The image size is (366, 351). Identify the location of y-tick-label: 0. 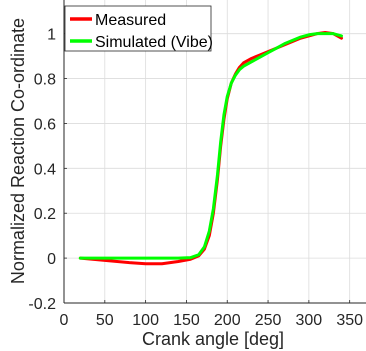
(51, 259).